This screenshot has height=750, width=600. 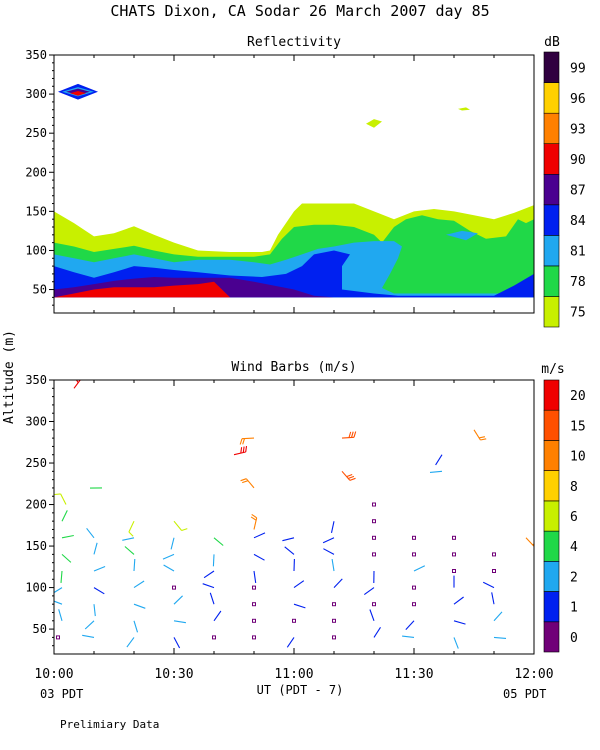 What do you see at coordinates (578, 282) in the screenshot?
I see `colorbar-label: 78` at bounding box center [578, 282].